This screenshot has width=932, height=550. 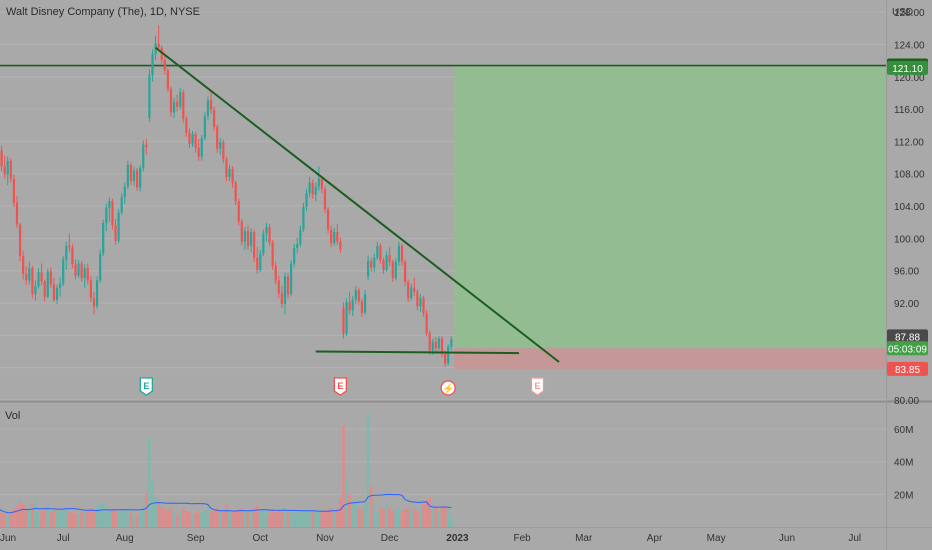 What do you see at coordinates (457, 538) in the screenshot?
I see `time-axis-label: 2023` at bounding box center [457, 538].